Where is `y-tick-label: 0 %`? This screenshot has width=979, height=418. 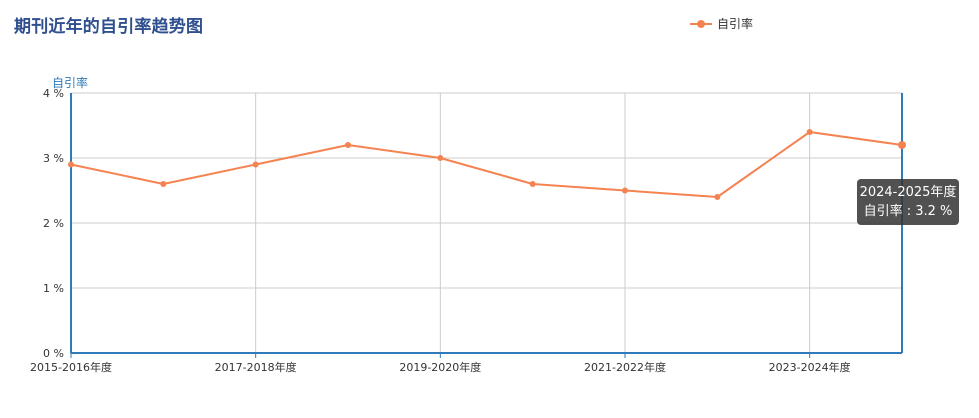
y-tick-label: 0 % is located at coordinates (53, 353).